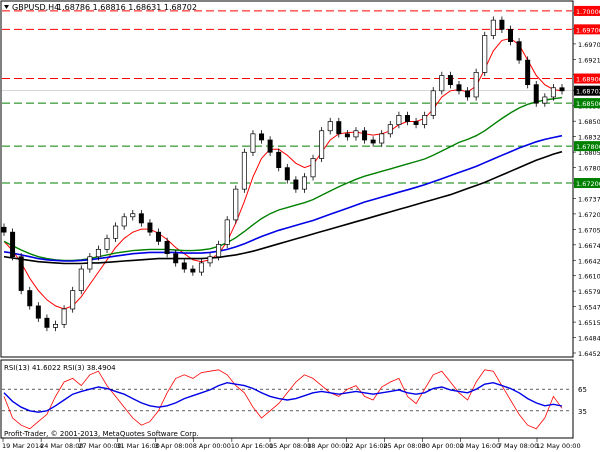  I want to click on price-tick-label-15: 1.66740, so click(589, 246).